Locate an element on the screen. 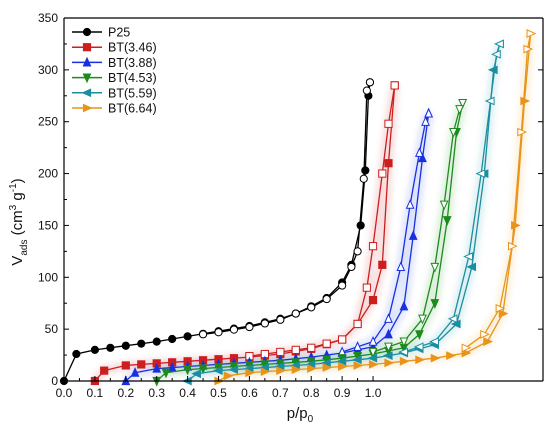  x-tick-label: 0.3 is located at coordinates (156, 393).